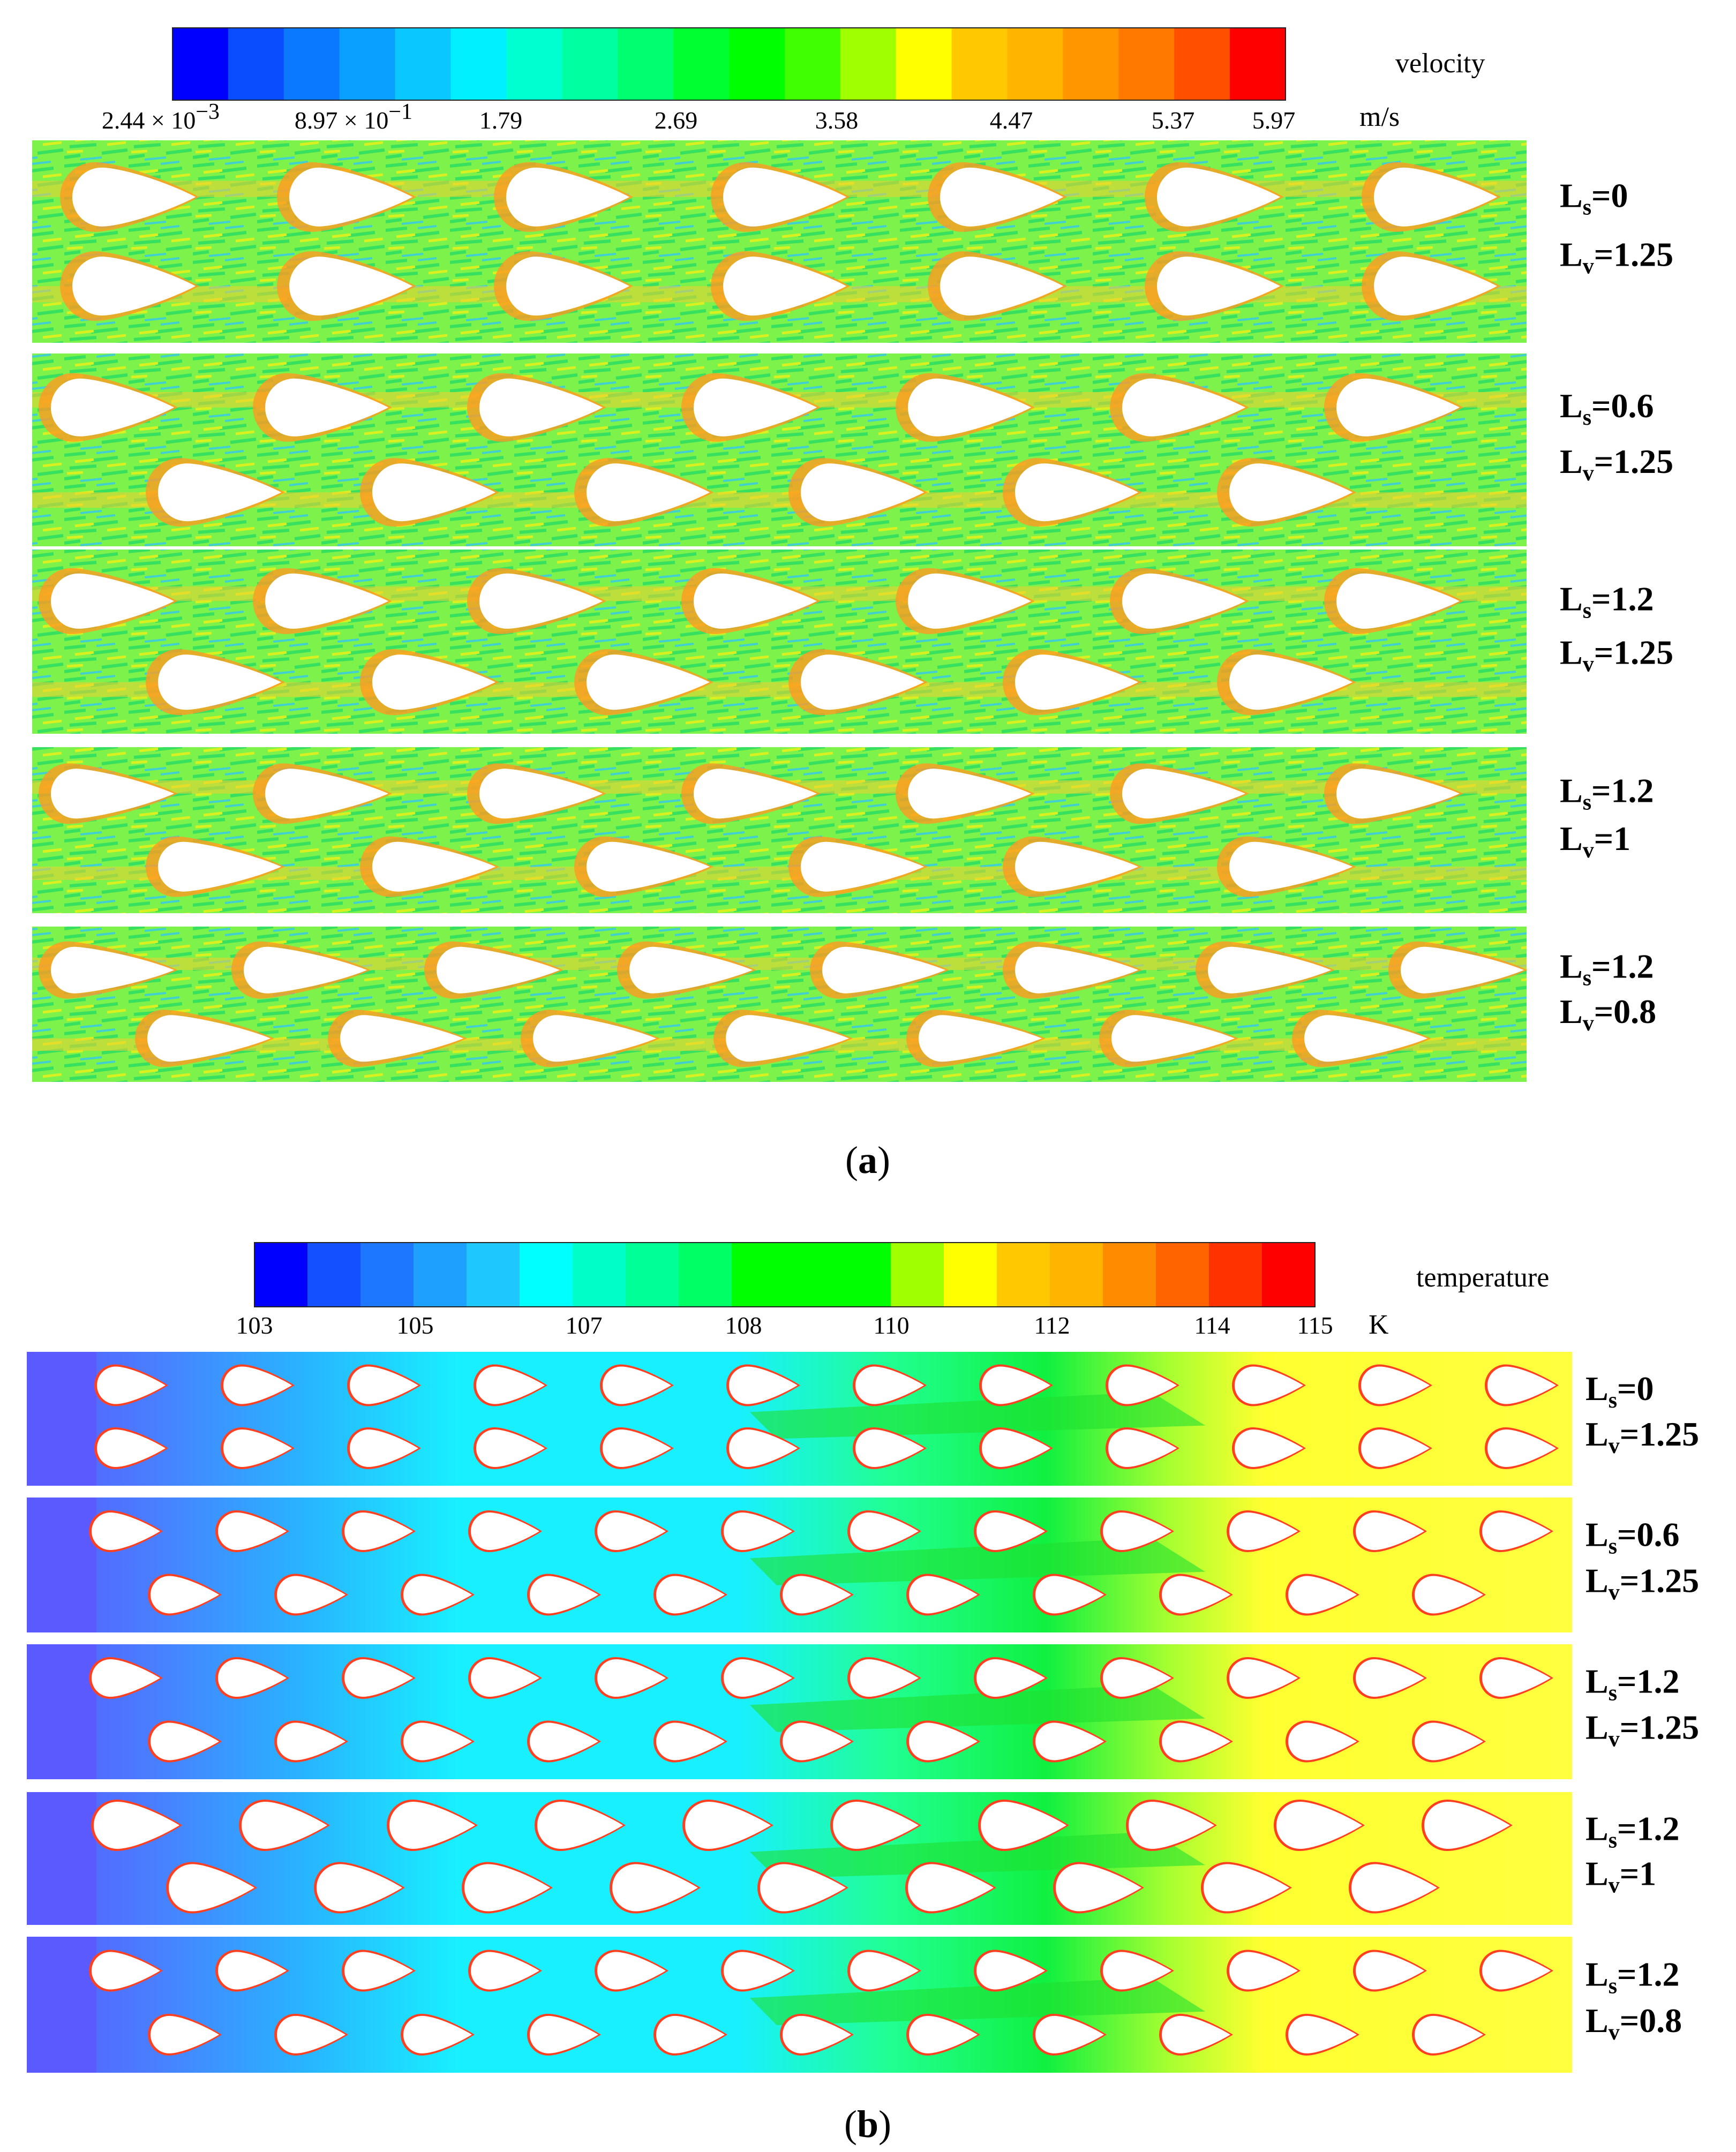 The image size is (1736, 2152). Describe the element at coordinates (1638, 1874) in the screenshot. I see `temperature-lv-value: =1` at that location.